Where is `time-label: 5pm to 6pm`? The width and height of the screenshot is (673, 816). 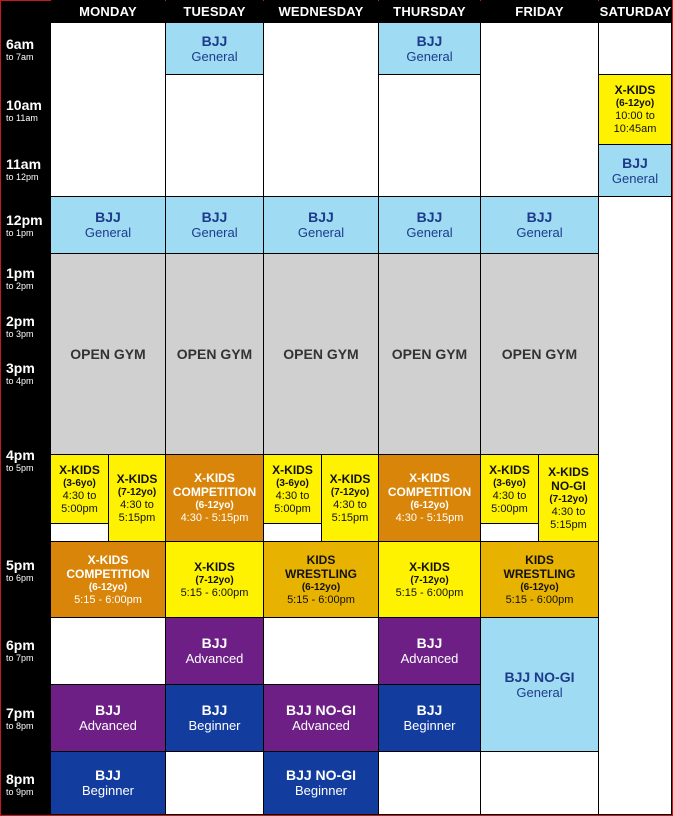
time-label: 5pm to 6pm is located at coordinates (20, 570).